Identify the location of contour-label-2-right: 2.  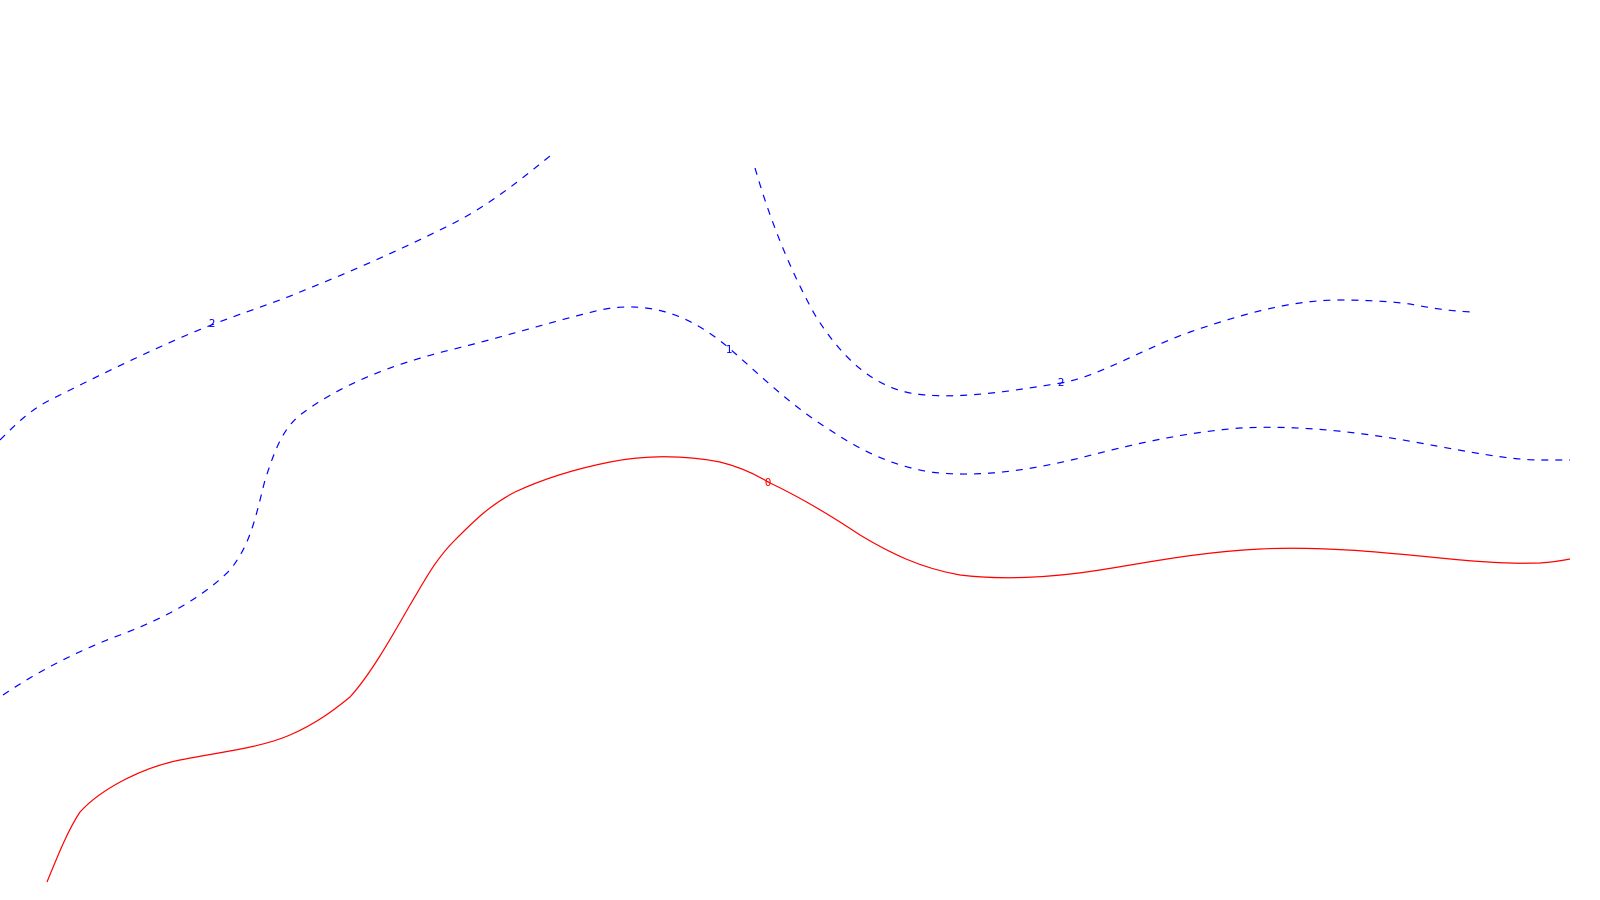
(1061, 382).